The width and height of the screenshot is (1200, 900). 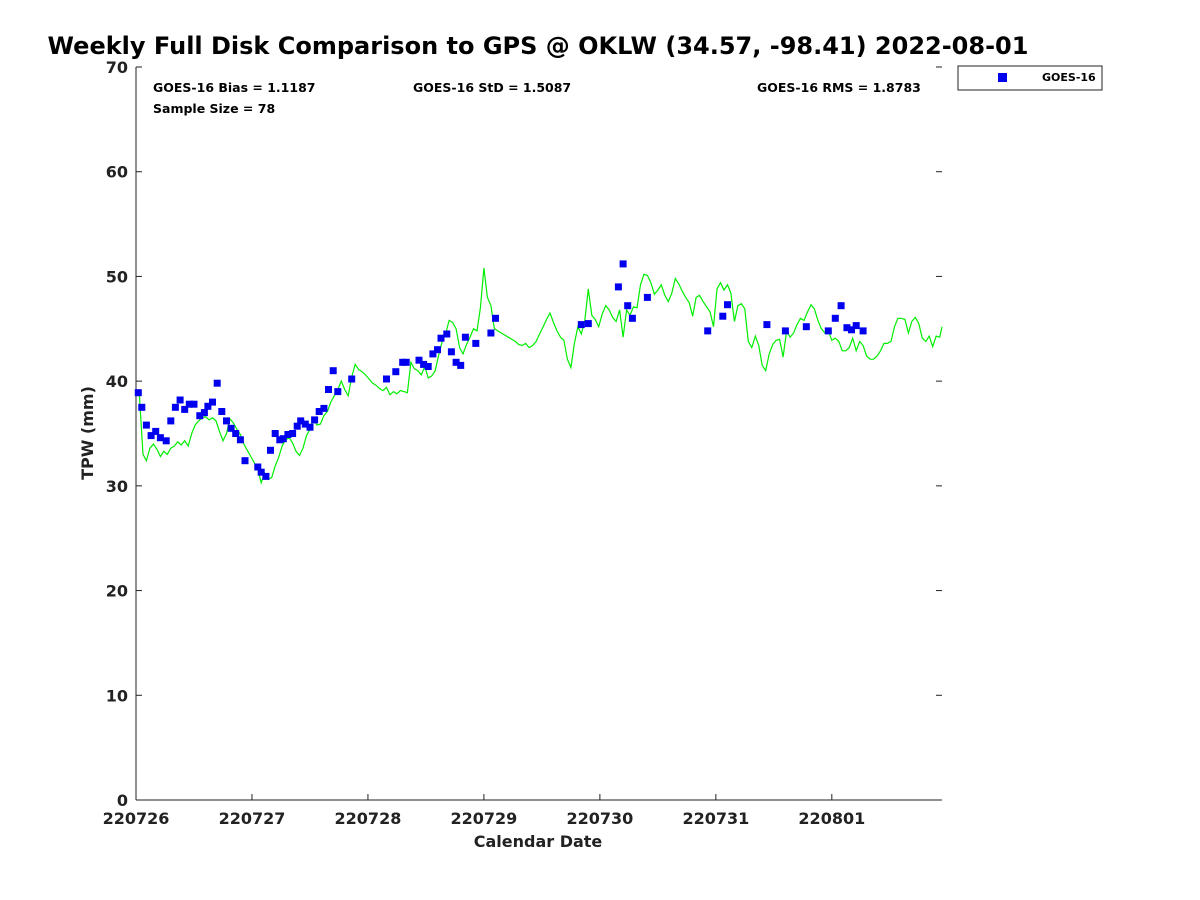 I want to click on y-tick-label: 70, so click(x=117, y=67).